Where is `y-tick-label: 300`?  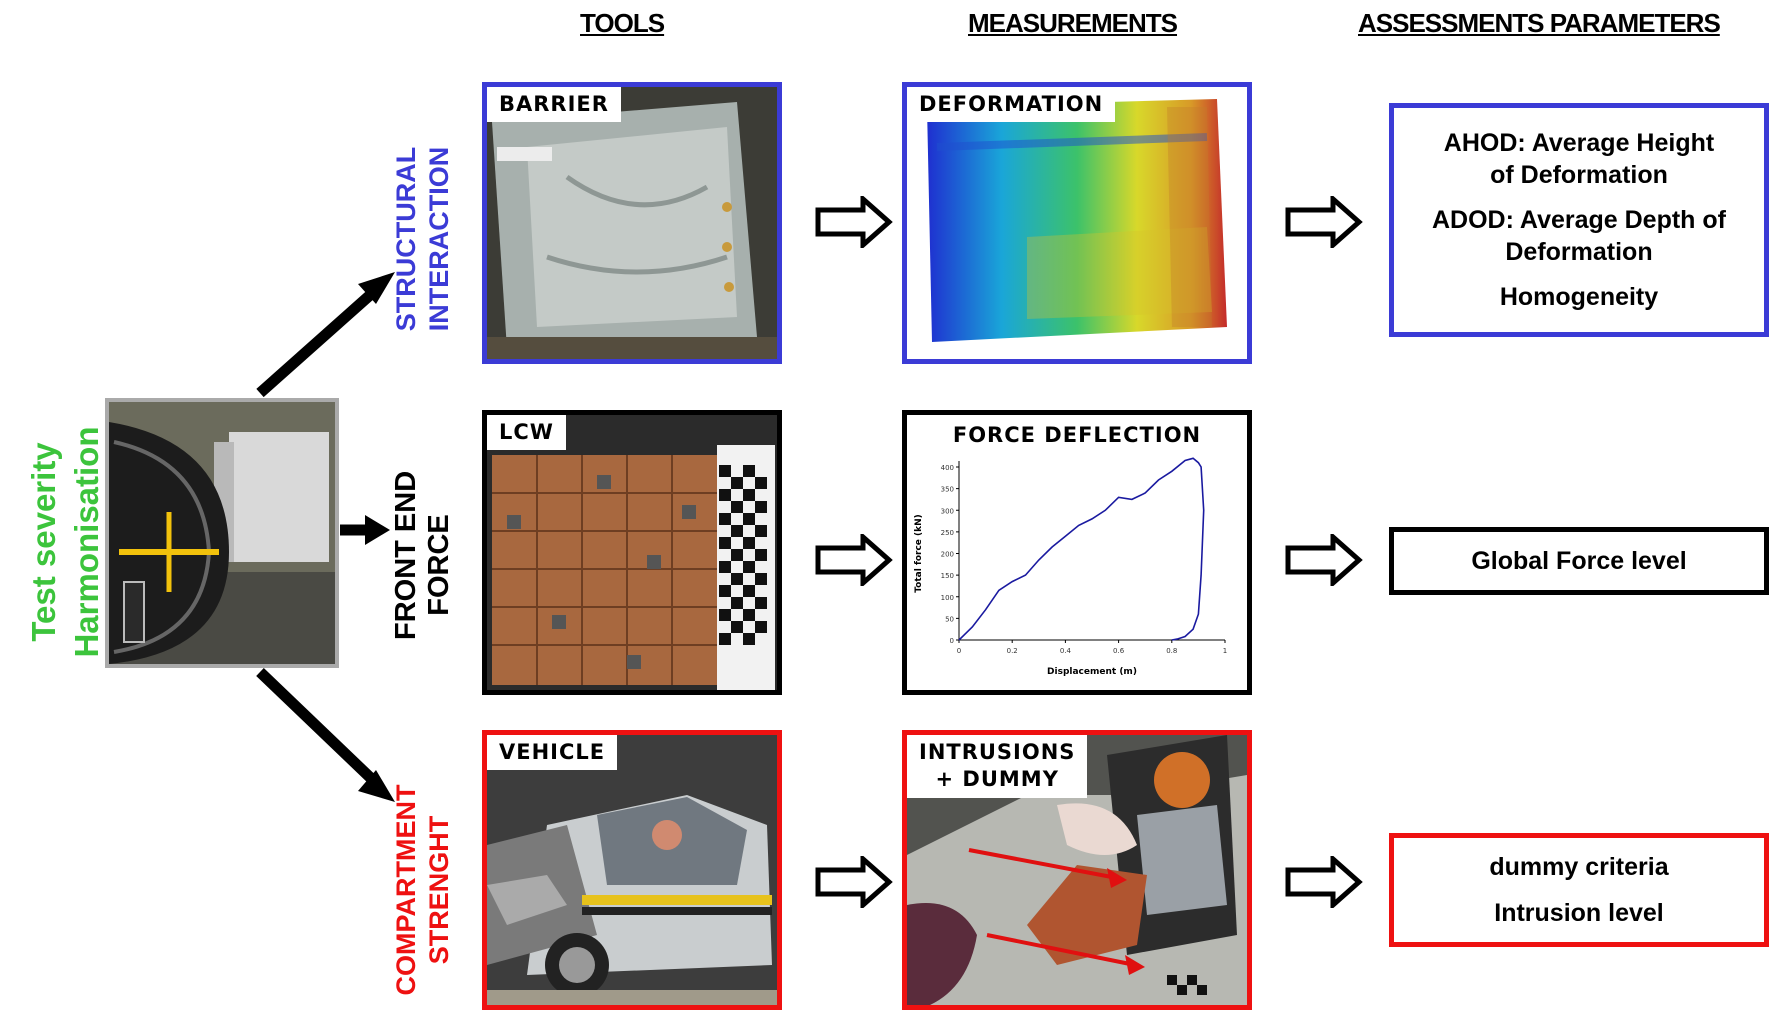 y-tick-label: 300 is located at coordinates (947, 511).